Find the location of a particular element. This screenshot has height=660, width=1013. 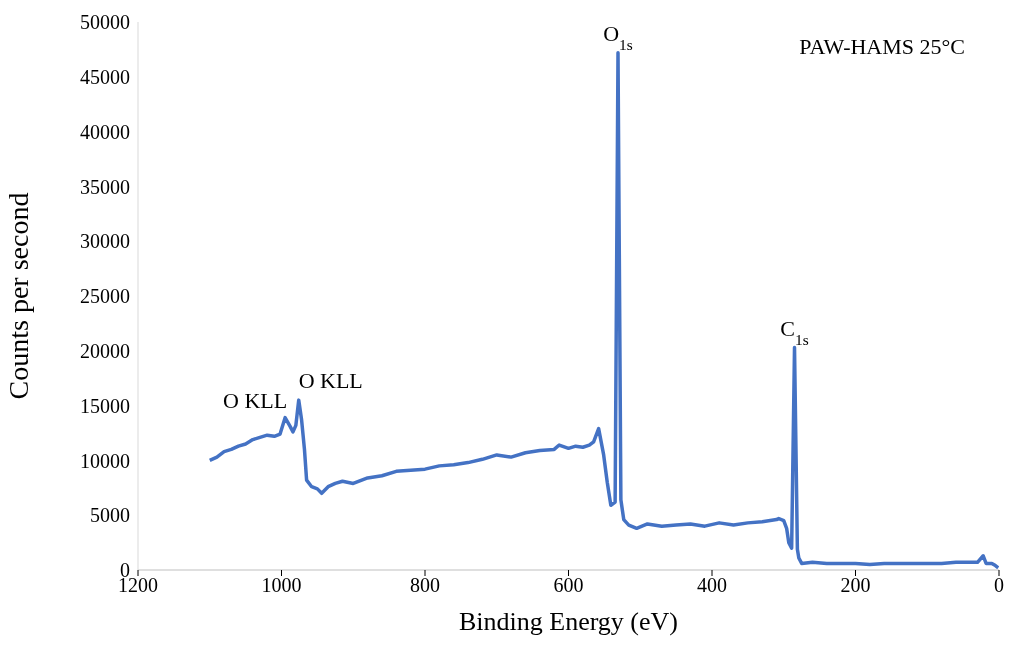

y-tick-label: 50000 is located at coordinates (105, 22).